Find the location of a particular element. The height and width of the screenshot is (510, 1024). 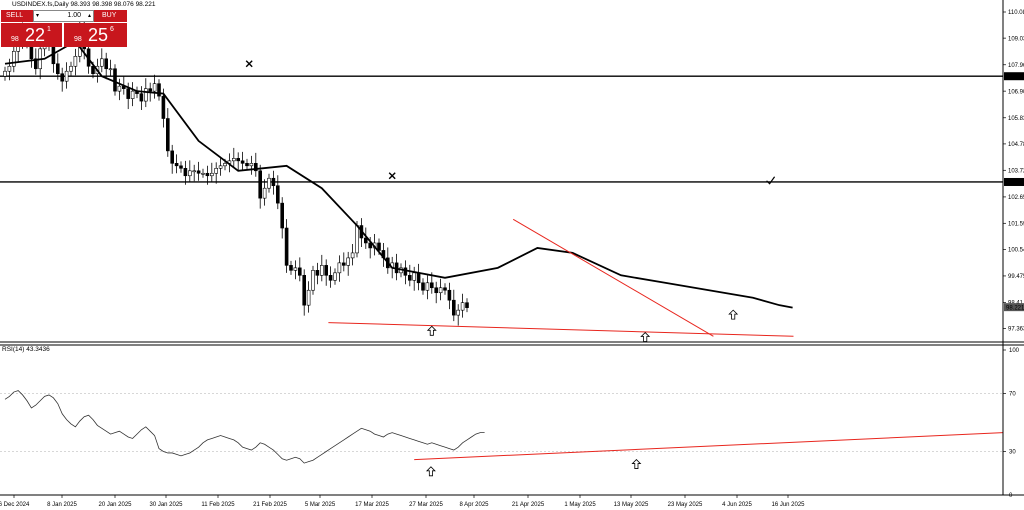

buy-quote-sup: 6 is located at coordinates (112, 29).